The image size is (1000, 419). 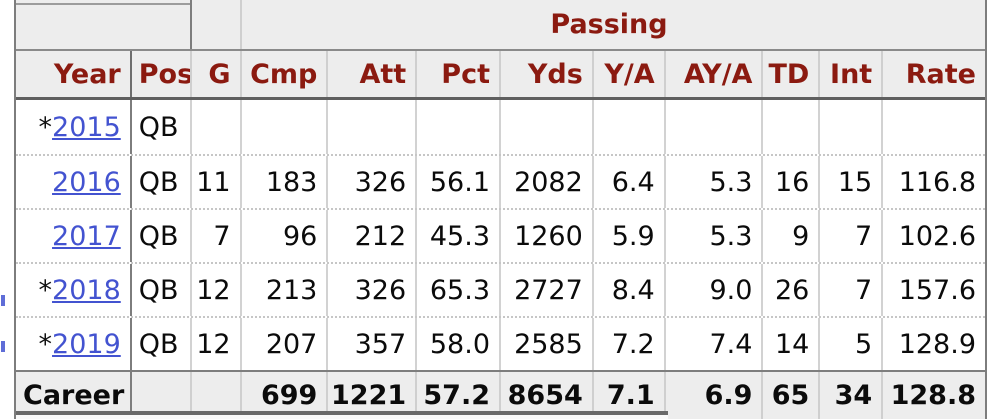 What do you see at coordinates (285, 290) in the screenshot?
I see `stat-cmp-2018: 213` at bounding box center [285, 290].